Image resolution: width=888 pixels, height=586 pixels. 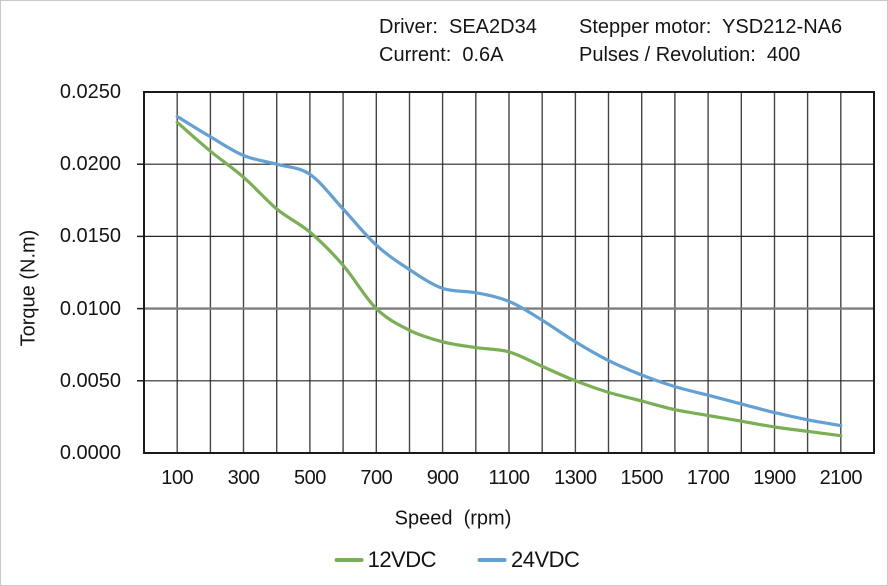 I want to click on current-label: Current: 0.6A, so click(x=441, y=55).